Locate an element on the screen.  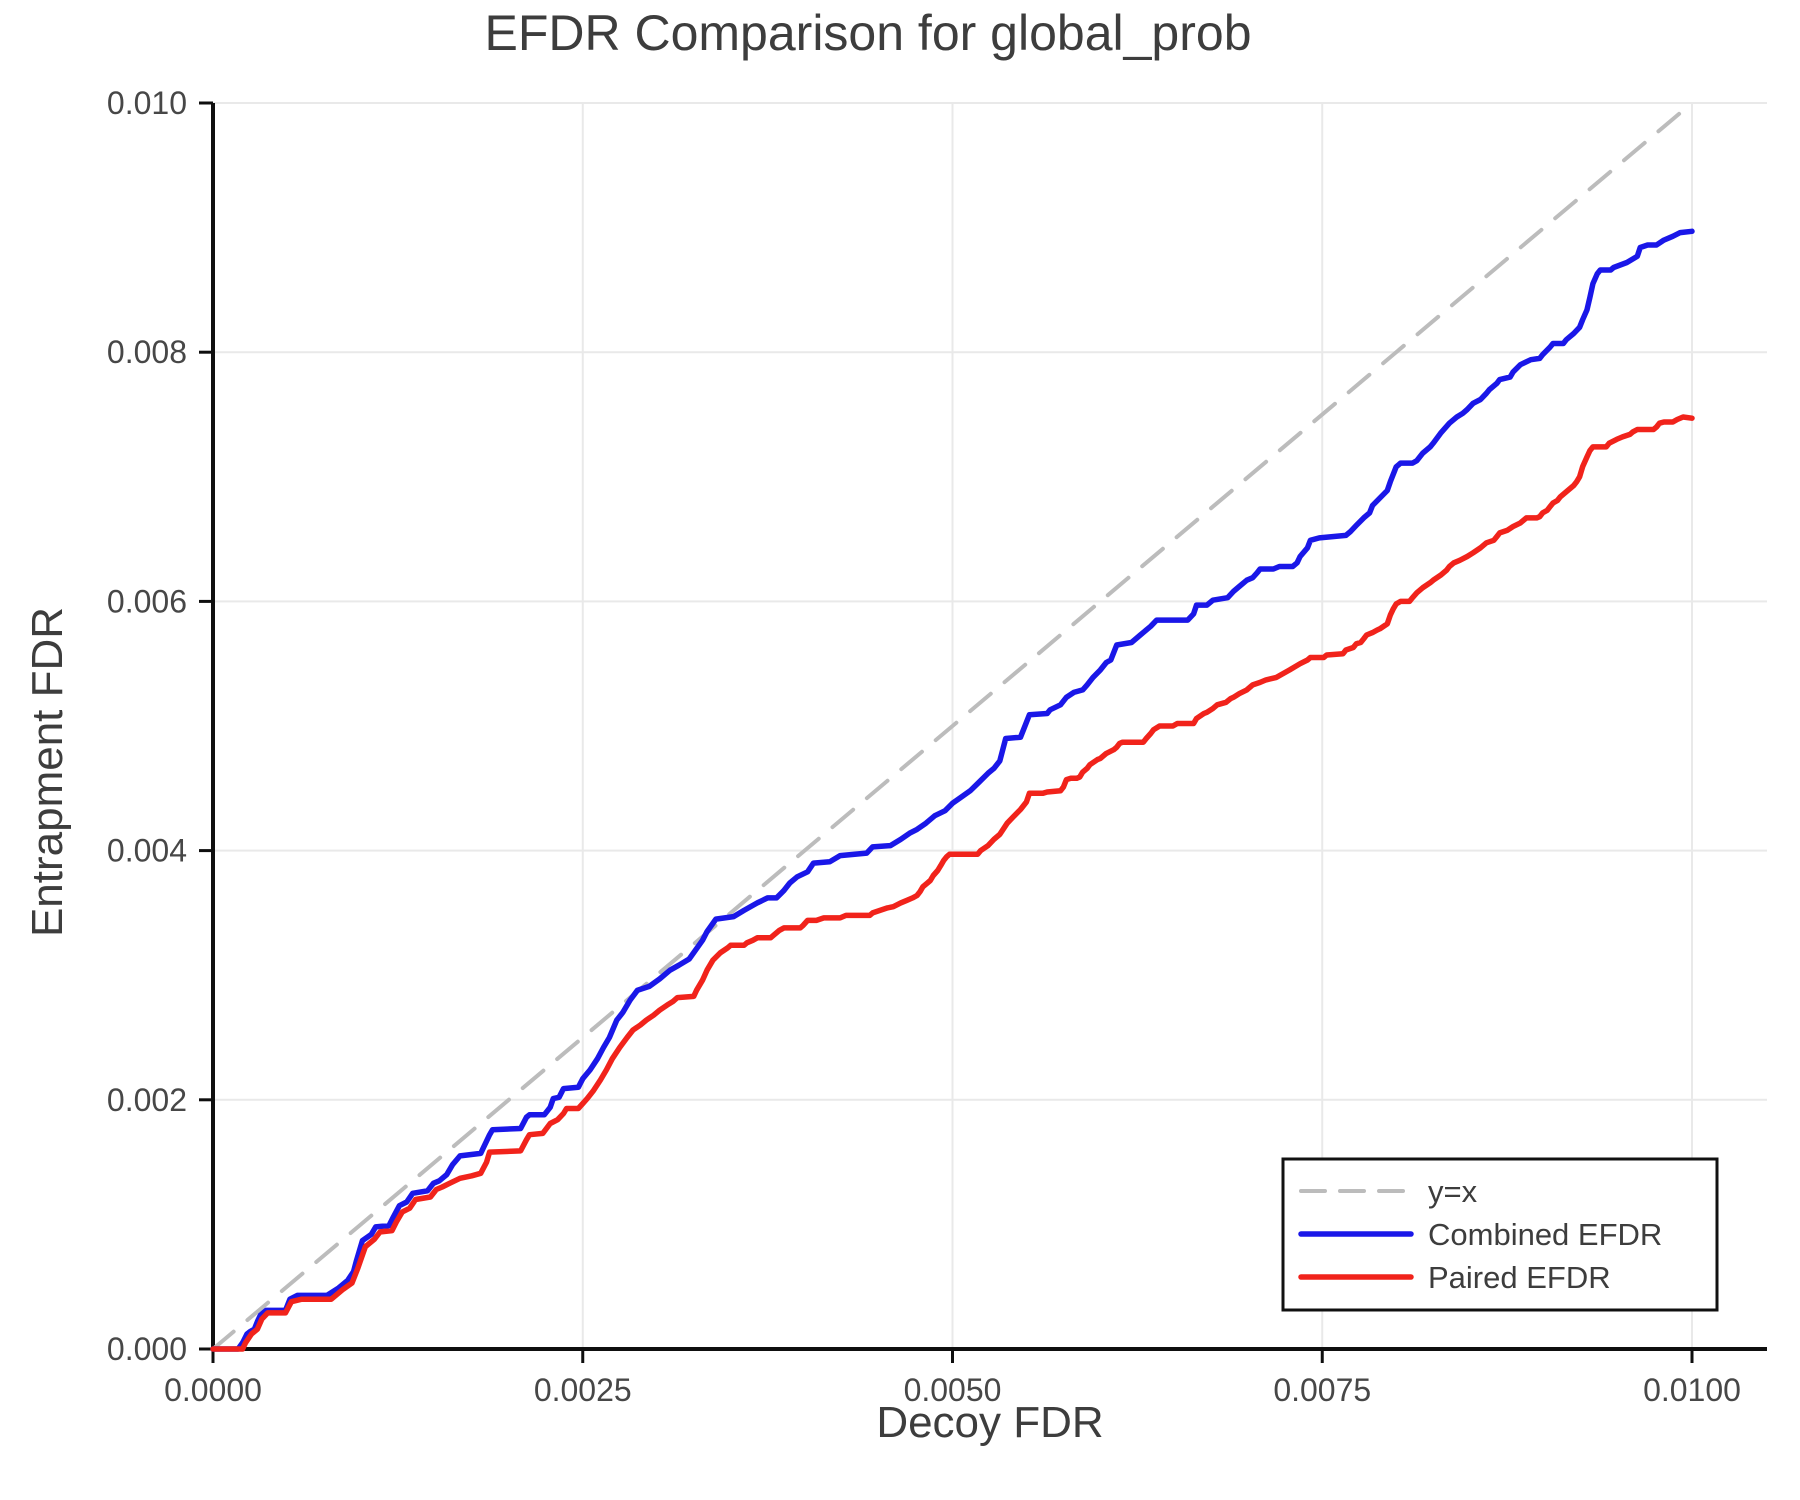
x-tick-labels: 0.0000 0.0025 0.0050 0.0075 0.0100 is located at coordinates (952, 1390).